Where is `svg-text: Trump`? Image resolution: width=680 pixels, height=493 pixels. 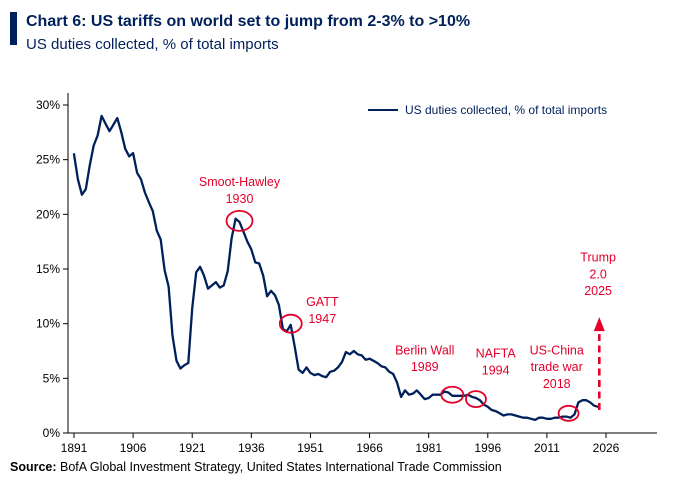
svg-text: Trump is located at coordinates (598, 257).